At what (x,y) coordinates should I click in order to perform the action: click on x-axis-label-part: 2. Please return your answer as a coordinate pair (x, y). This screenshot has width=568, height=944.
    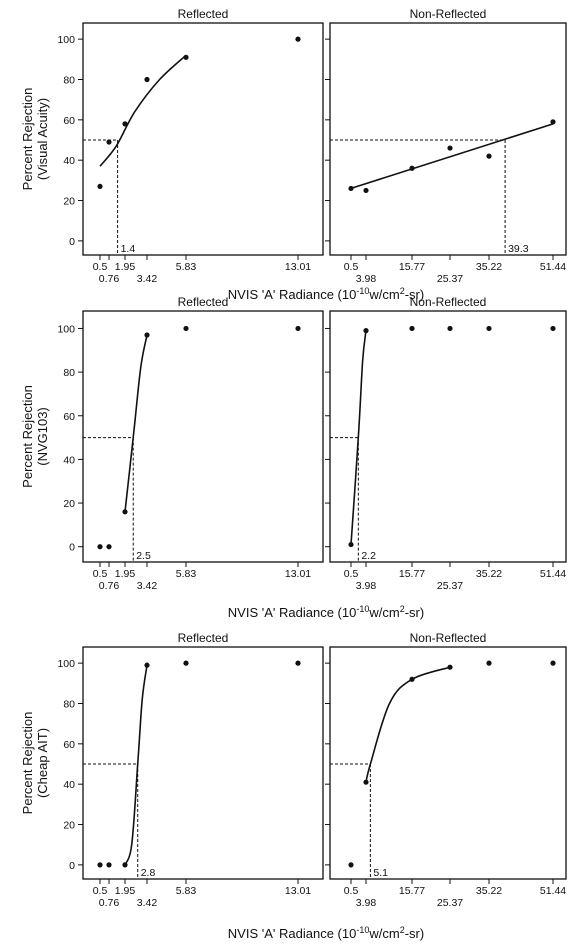
    Looking at the image, I should click on (402, 930).